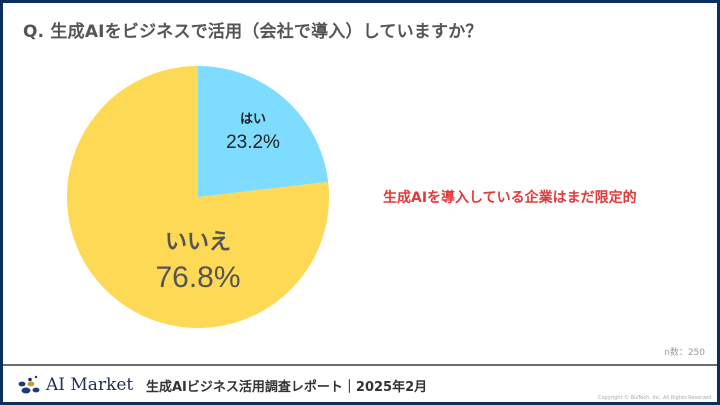  Describe the element at coordinates (253, 32) in the screenshot. I see `question-title: Q. 生成AIをビジネスで活用（会社で導入）していますか？` at that location.